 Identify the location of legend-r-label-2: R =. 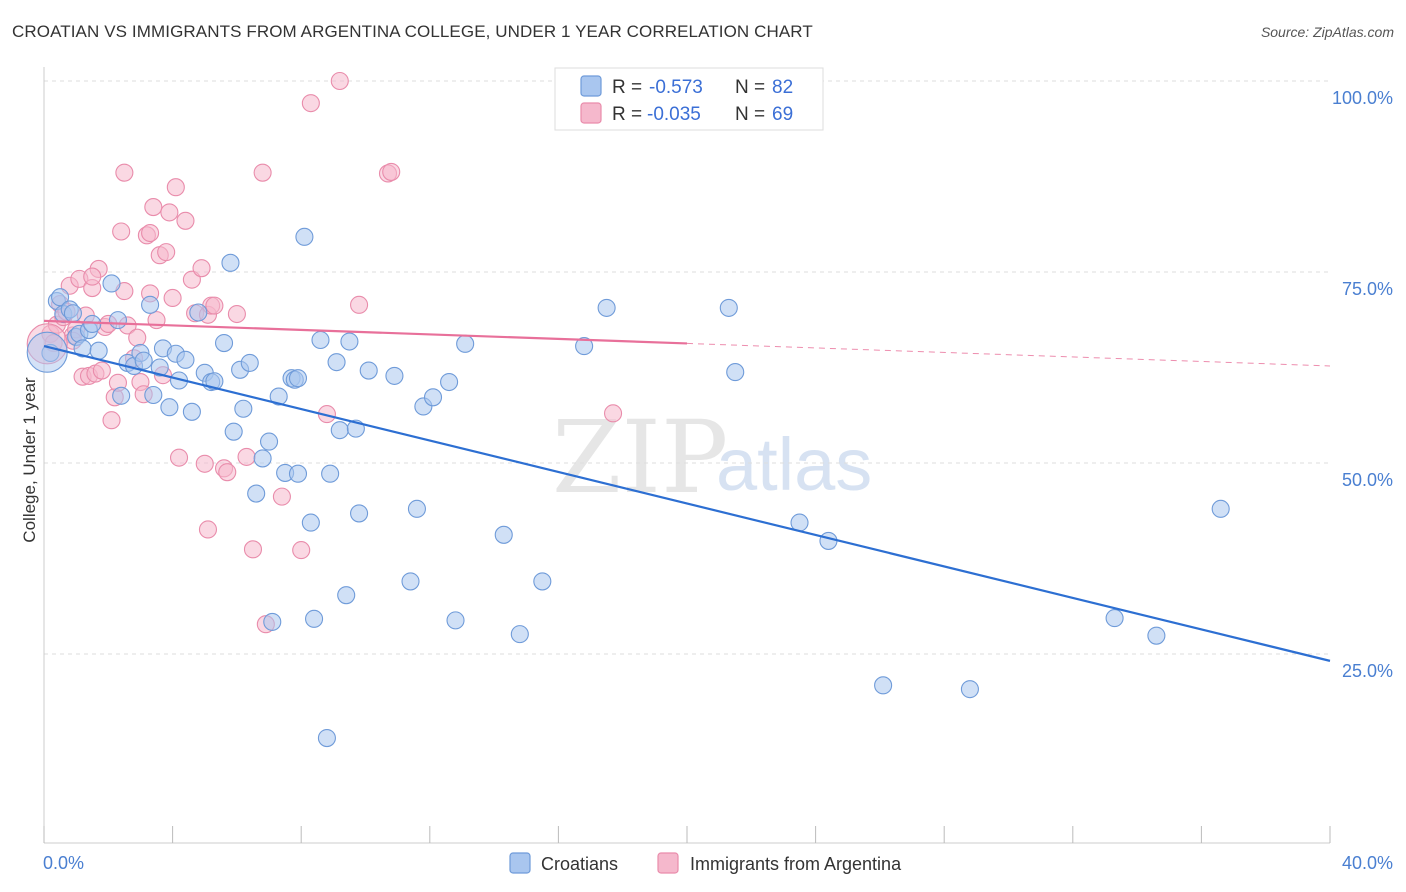
(627, 114).